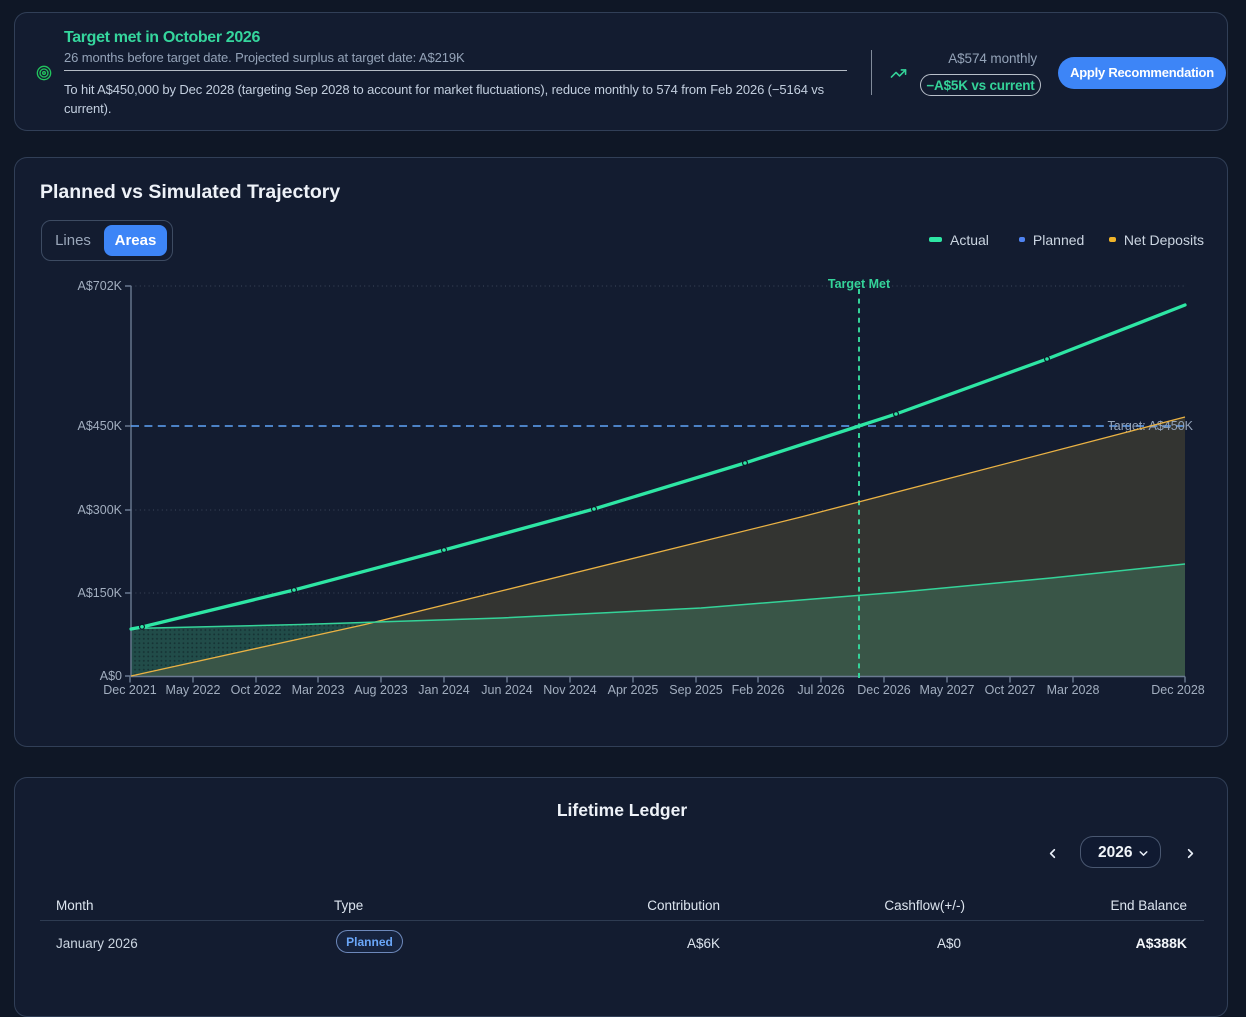 The width and height of the screenshot is (1246, 1017). What do you see at coordinates (111, 676) in the screenshot?
I see `svg-text: A$0` at bounding box center [111, 676].